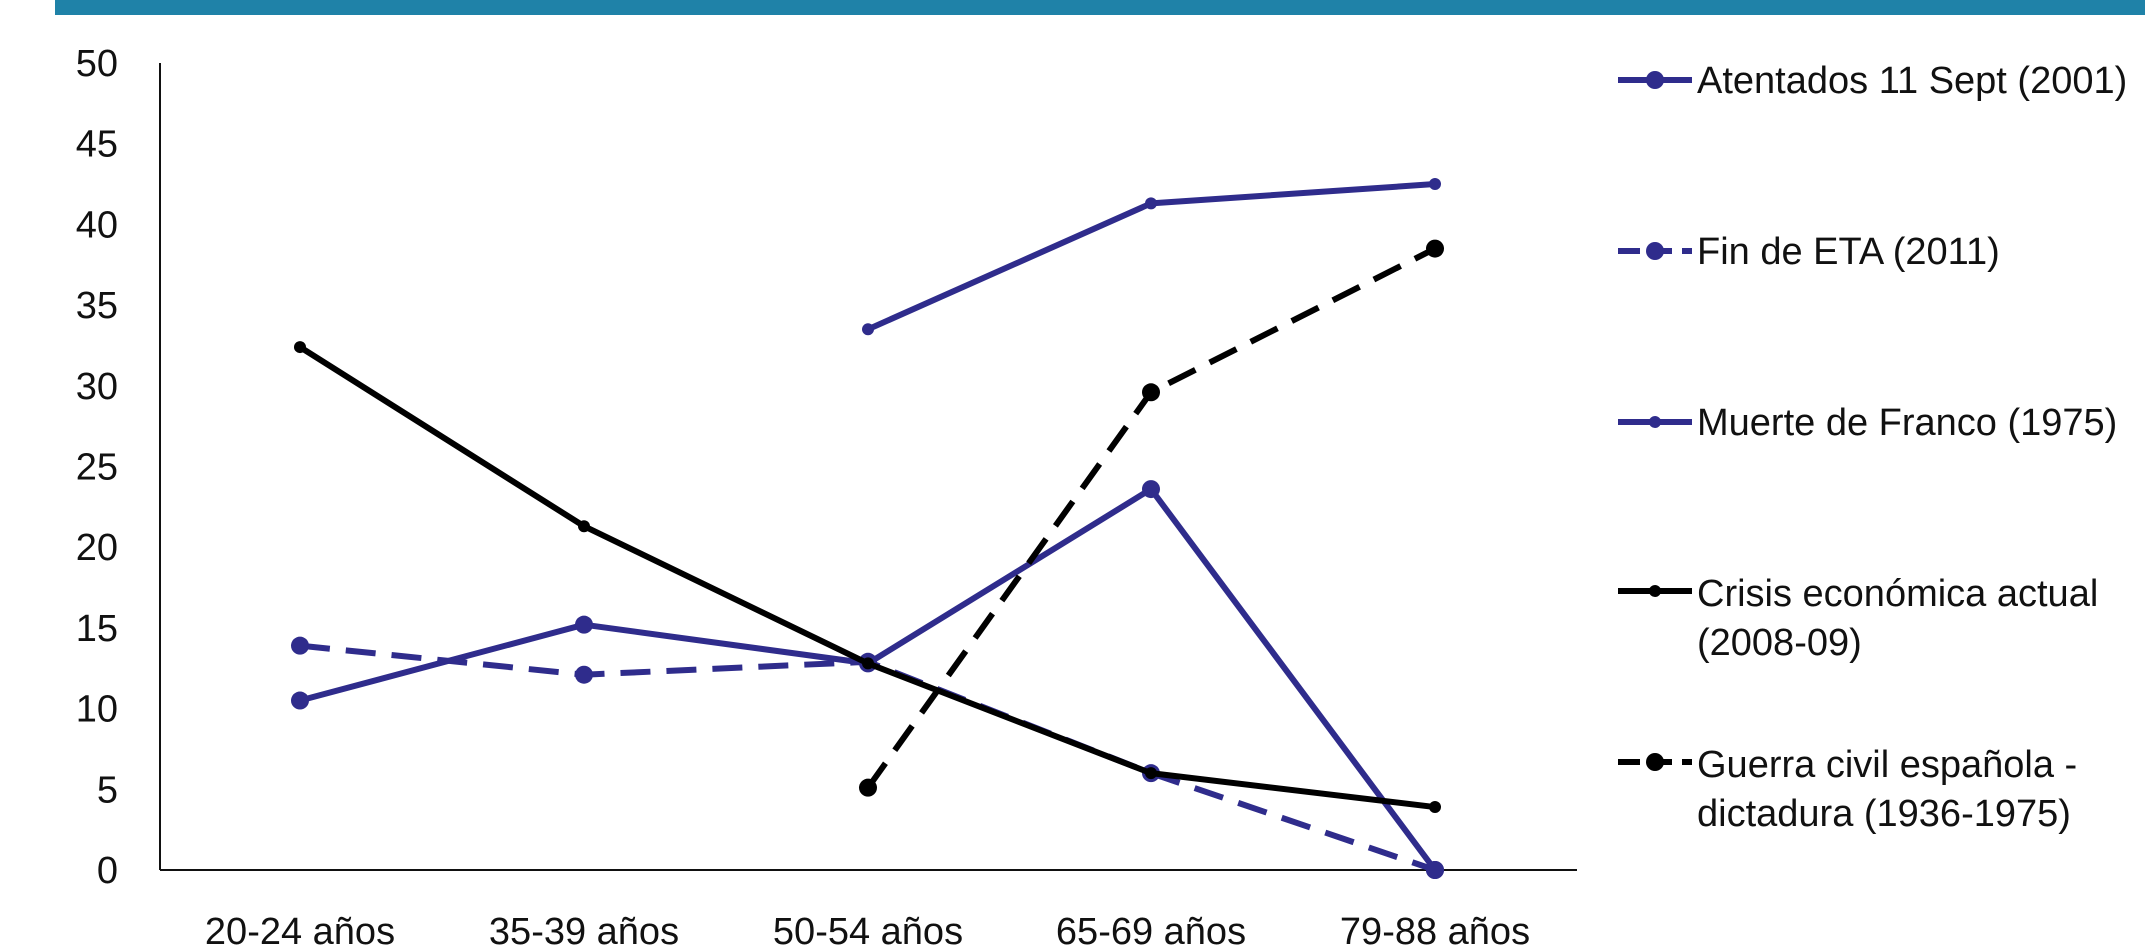 The image size is (2145, 946). Describe the element at coordinates (1884, 814) in the screenshot. I see `legend-label: dictadura (1936-1975)` at that location.